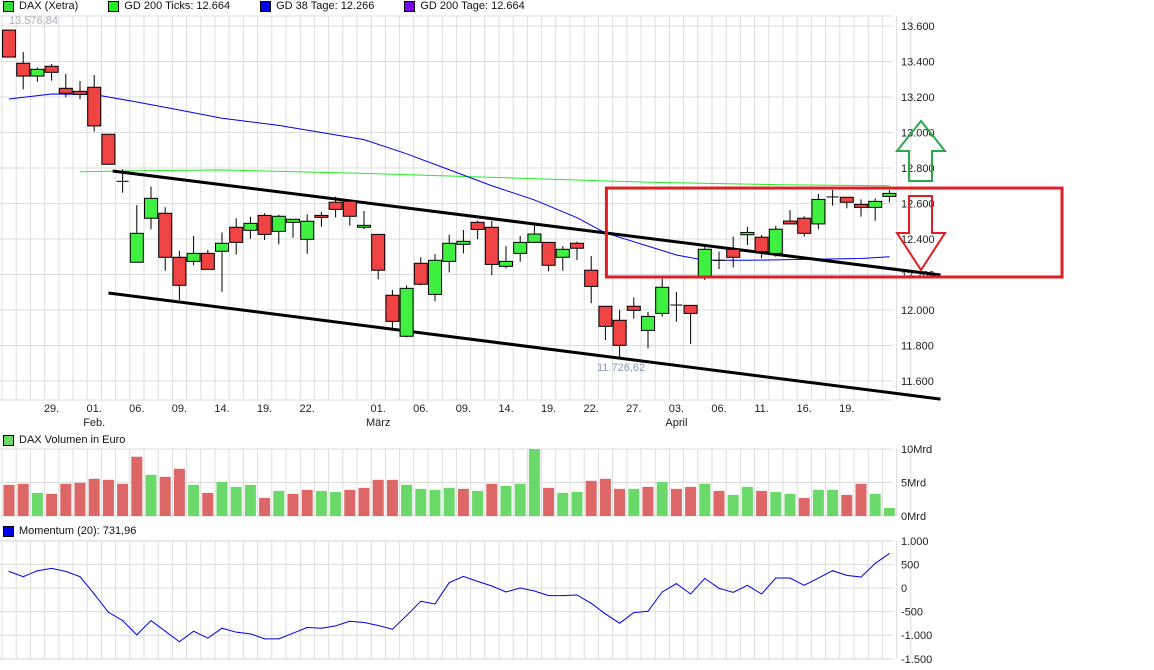 Image resolution: width=1154 pixels, height=670 pixels. What do you see at coordinates (918, 134) in the screenshot?
I see `y-tick-label: 13.000` at bounding box center [918, 134].